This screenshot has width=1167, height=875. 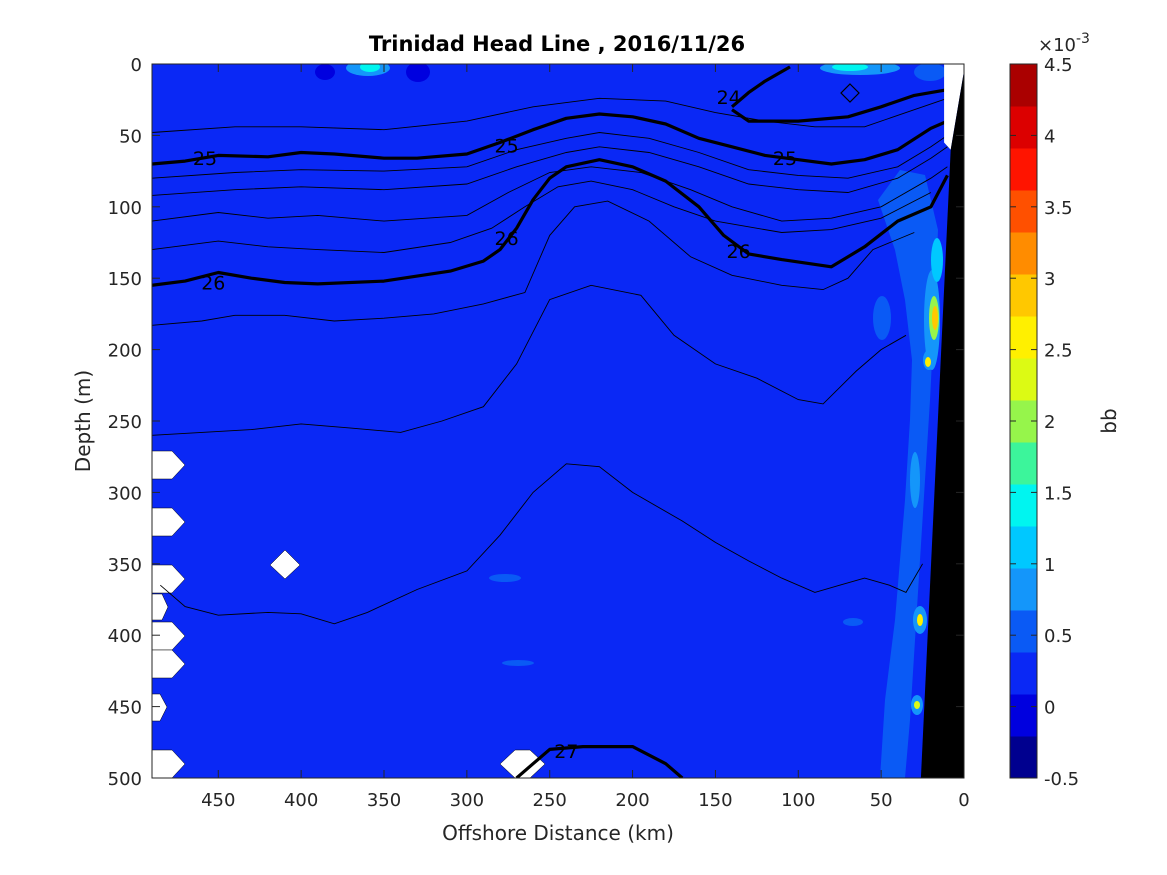 I want to click on y-tick-label: 100, so click(x=125, y=208).